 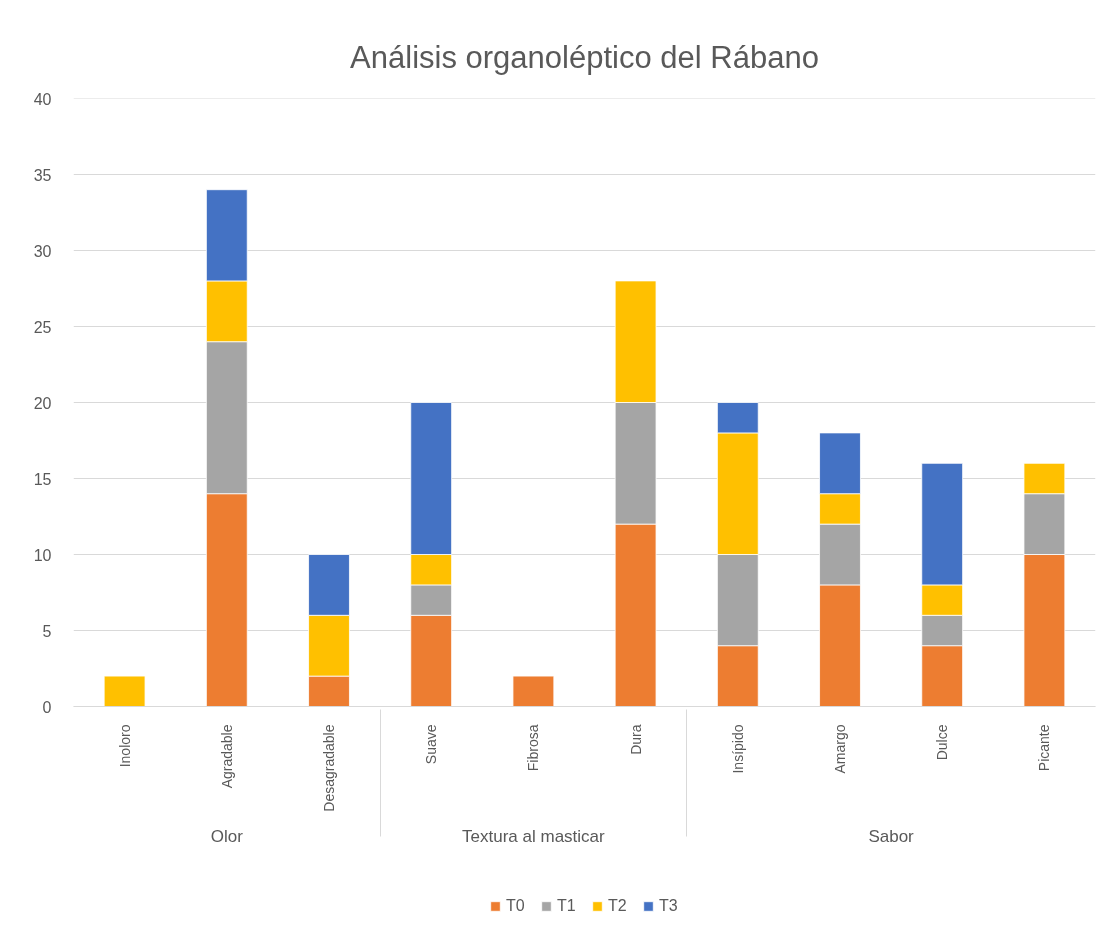 What do you see at coordinates (942, 742) in the screenshot?
I see `category-label: Dulce` at bounding box center [942, 742].